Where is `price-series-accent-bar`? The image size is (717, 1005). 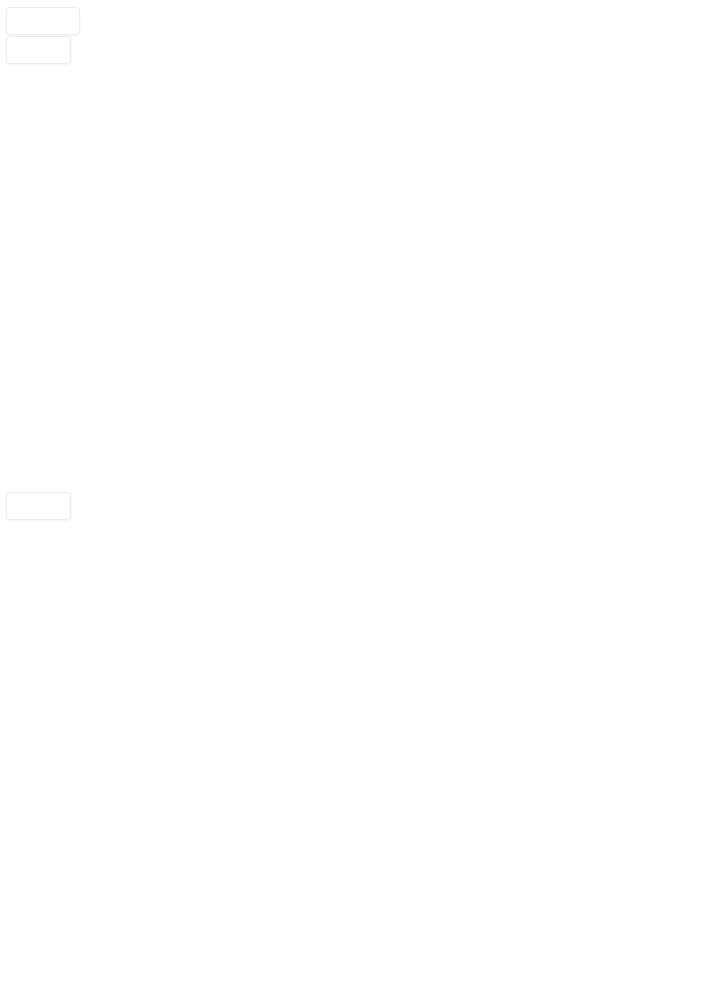 price-series-accent-bar is located at coordinates (9, 21).